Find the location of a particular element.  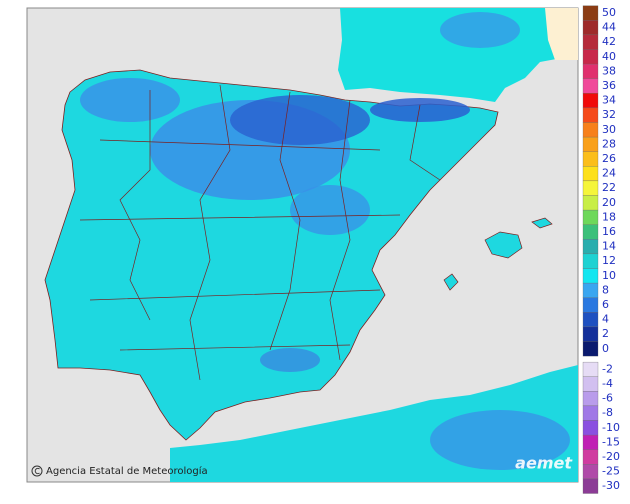

legend-label: 2 is located at coordinates (605, 333).